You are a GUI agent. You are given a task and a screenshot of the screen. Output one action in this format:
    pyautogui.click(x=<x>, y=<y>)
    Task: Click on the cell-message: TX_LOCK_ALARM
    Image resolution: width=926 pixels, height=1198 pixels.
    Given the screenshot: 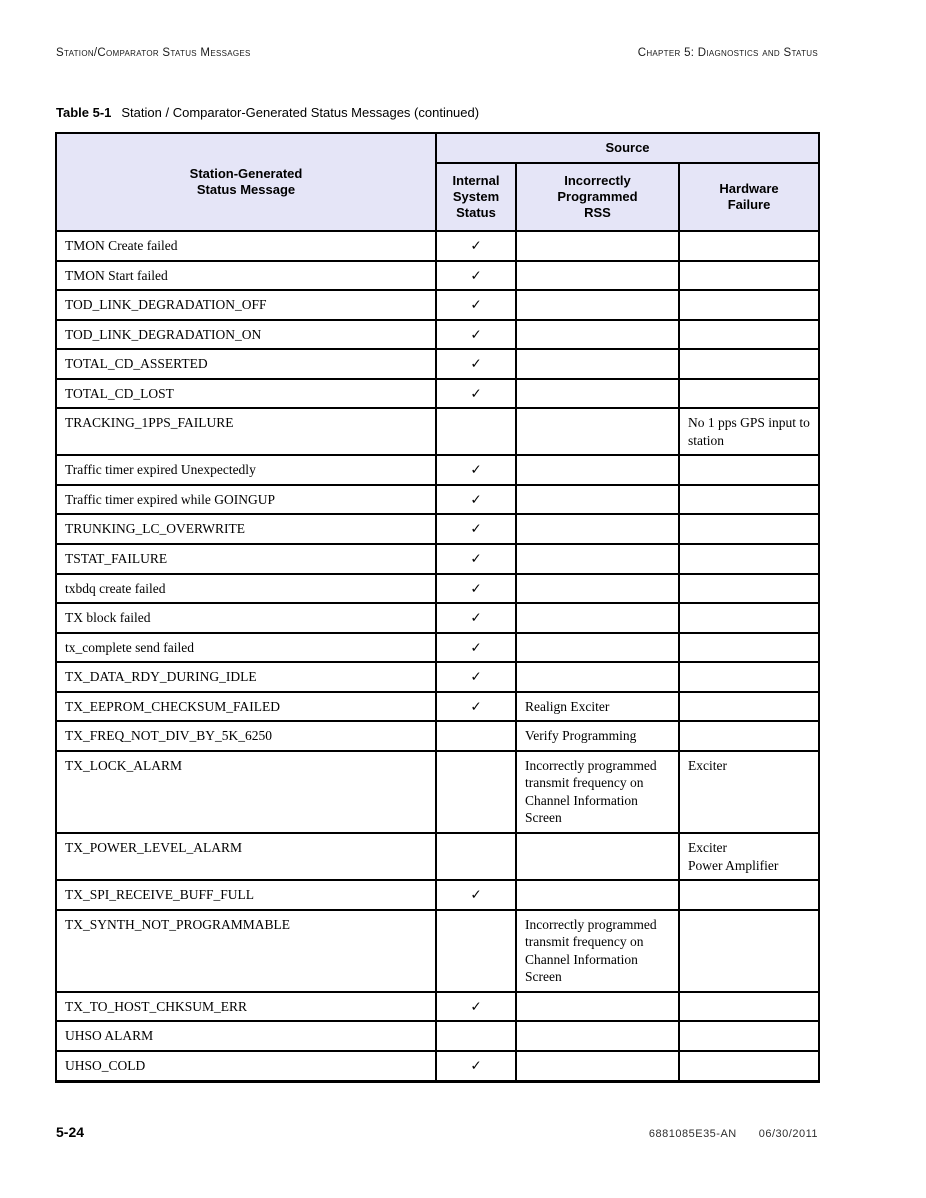 What is the action you would take?
    pyautogui.click(x=246, y=792)
    